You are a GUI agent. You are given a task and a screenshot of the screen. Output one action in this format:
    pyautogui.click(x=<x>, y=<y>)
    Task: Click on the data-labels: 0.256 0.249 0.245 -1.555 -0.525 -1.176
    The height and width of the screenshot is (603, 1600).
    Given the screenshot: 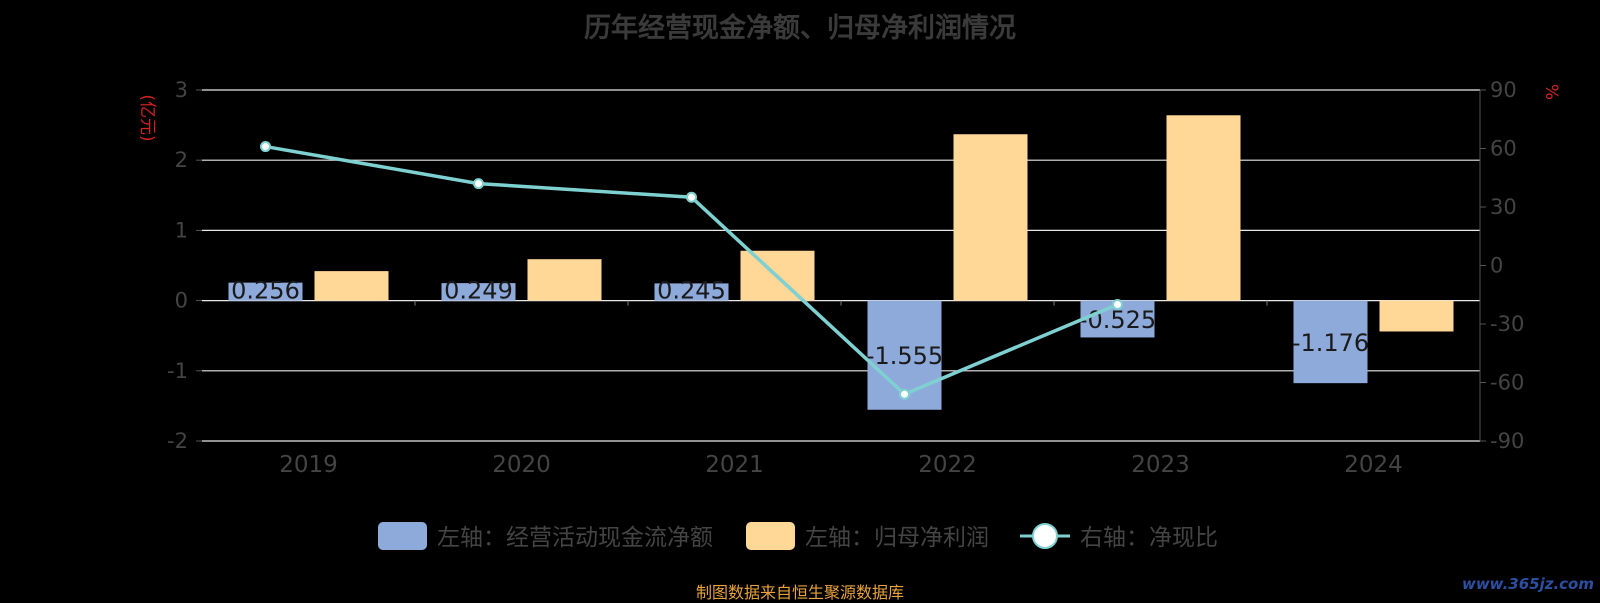 What is the action you would take?
    pyautogui.click(x=800, y=324)
    